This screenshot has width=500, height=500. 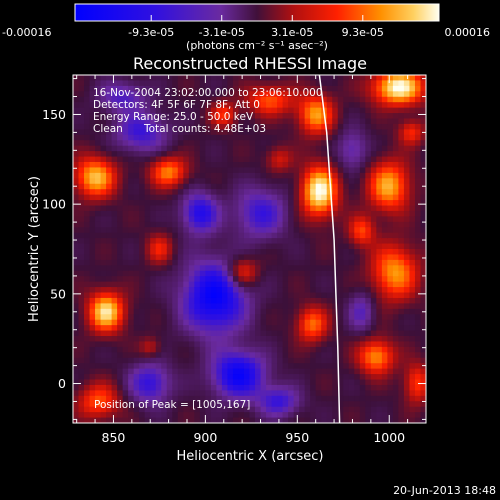 I want to click on x-axis-label: Heliocentric X (arcsec), so click(x=250, y=456).